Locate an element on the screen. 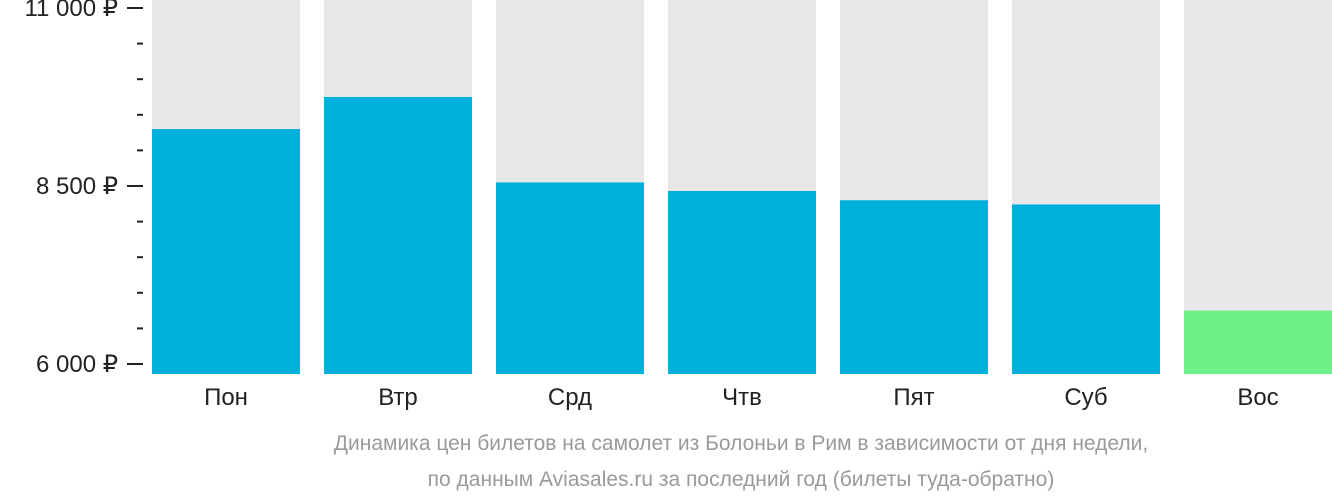  x-tick-label-2: Втр is located at coordinates (398, 397).